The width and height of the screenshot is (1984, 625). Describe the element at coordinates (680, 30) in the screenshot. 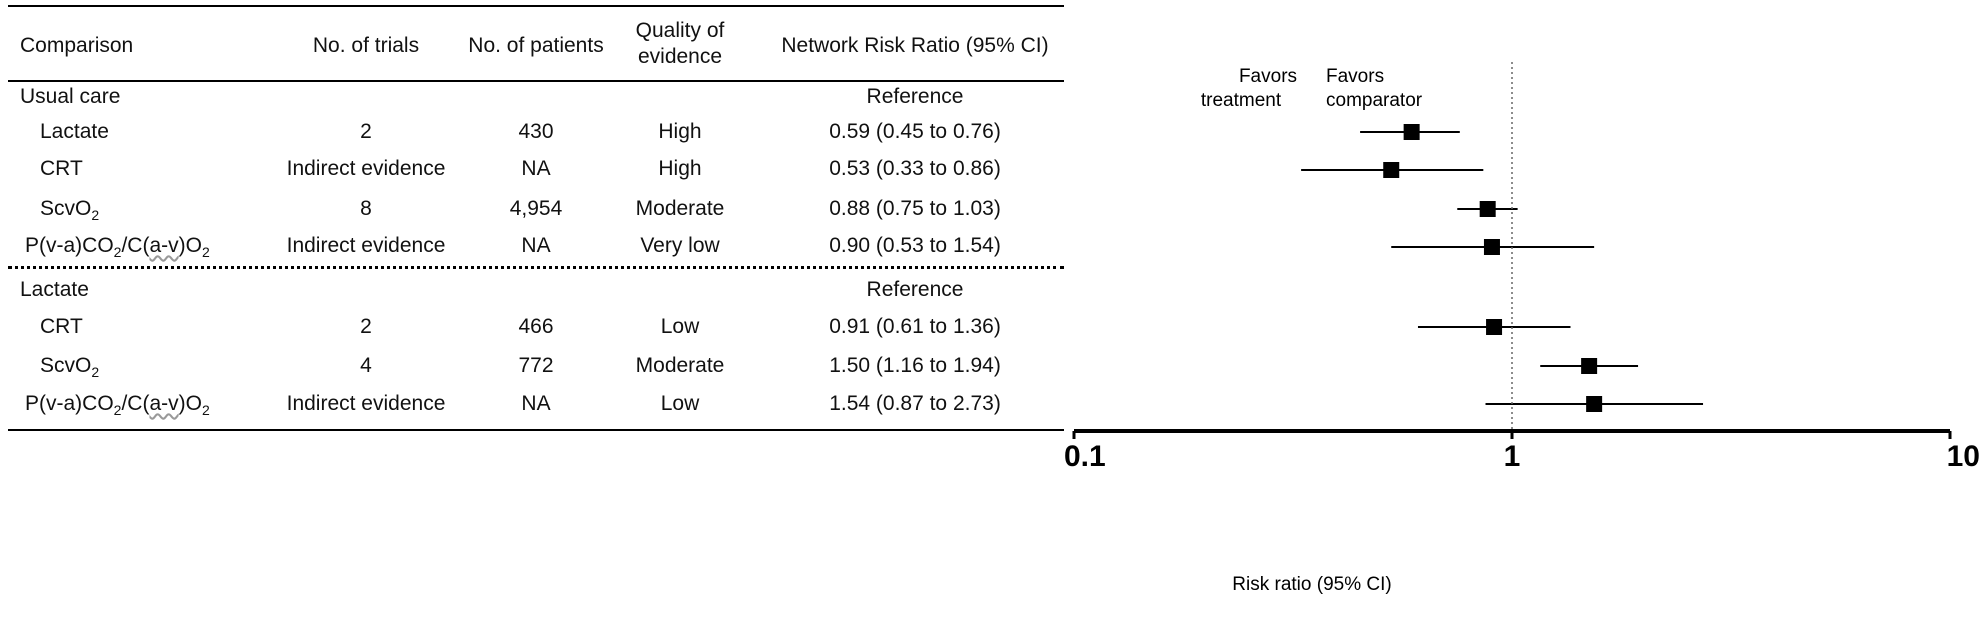

I see `header-quality-line1: Quality of` at that location.